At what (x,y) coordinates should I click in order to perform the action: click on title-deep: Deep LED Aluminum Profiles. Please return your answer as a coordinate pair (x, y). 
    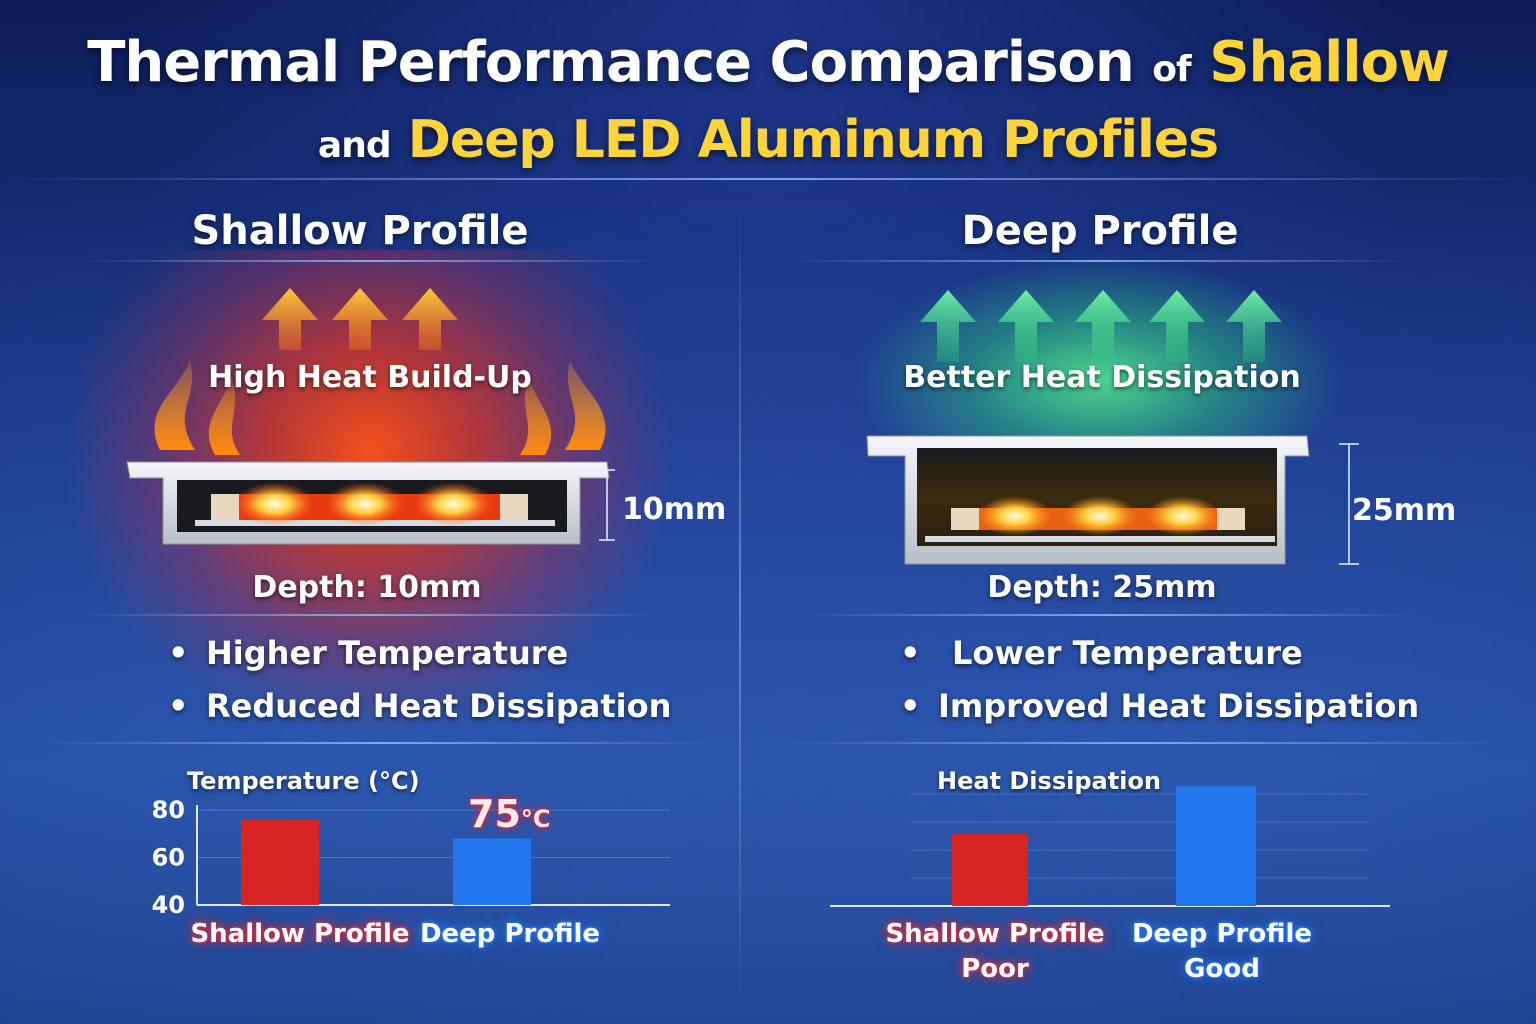
    Looking at the image, I should click on (813, 140).